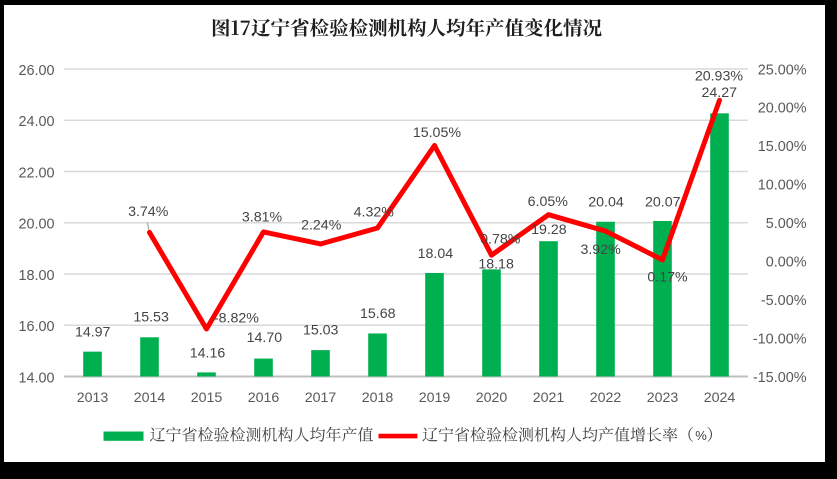 The image size is (837, 479). What do you see at coordinates (720, 398) in the screenshot?
I see `svg-text: 2024` at bounding box center [720, 398].